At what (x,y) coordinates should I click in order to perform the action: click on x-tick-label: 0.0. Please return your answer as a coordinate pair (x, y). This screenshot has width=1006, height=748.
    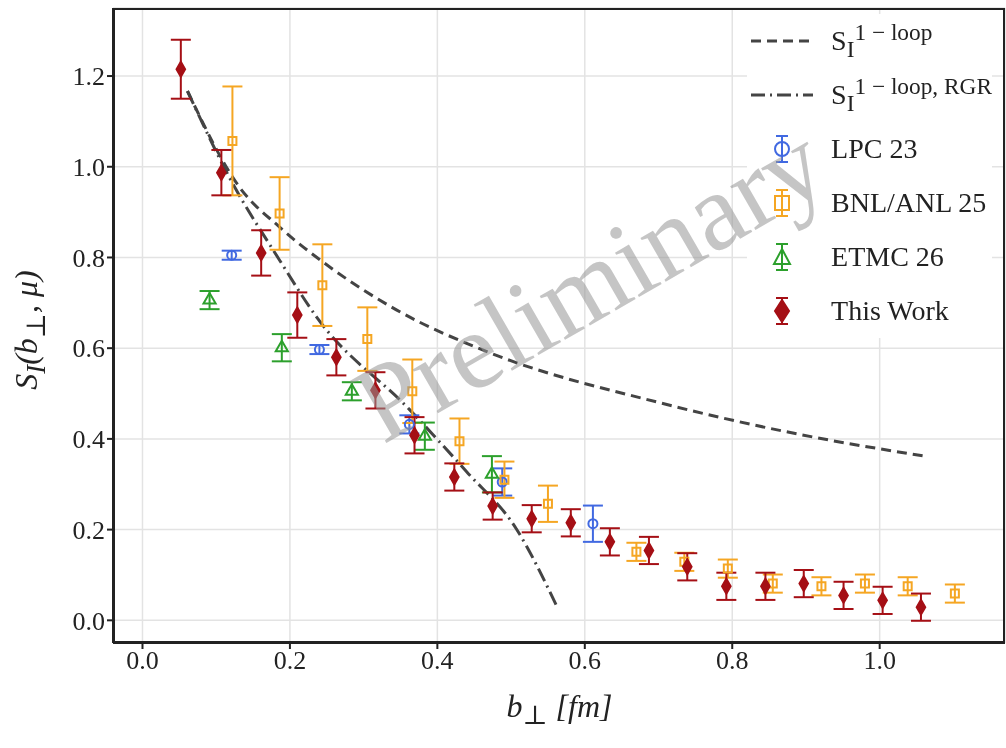
    Looking at the image, I should click on (142, 661).